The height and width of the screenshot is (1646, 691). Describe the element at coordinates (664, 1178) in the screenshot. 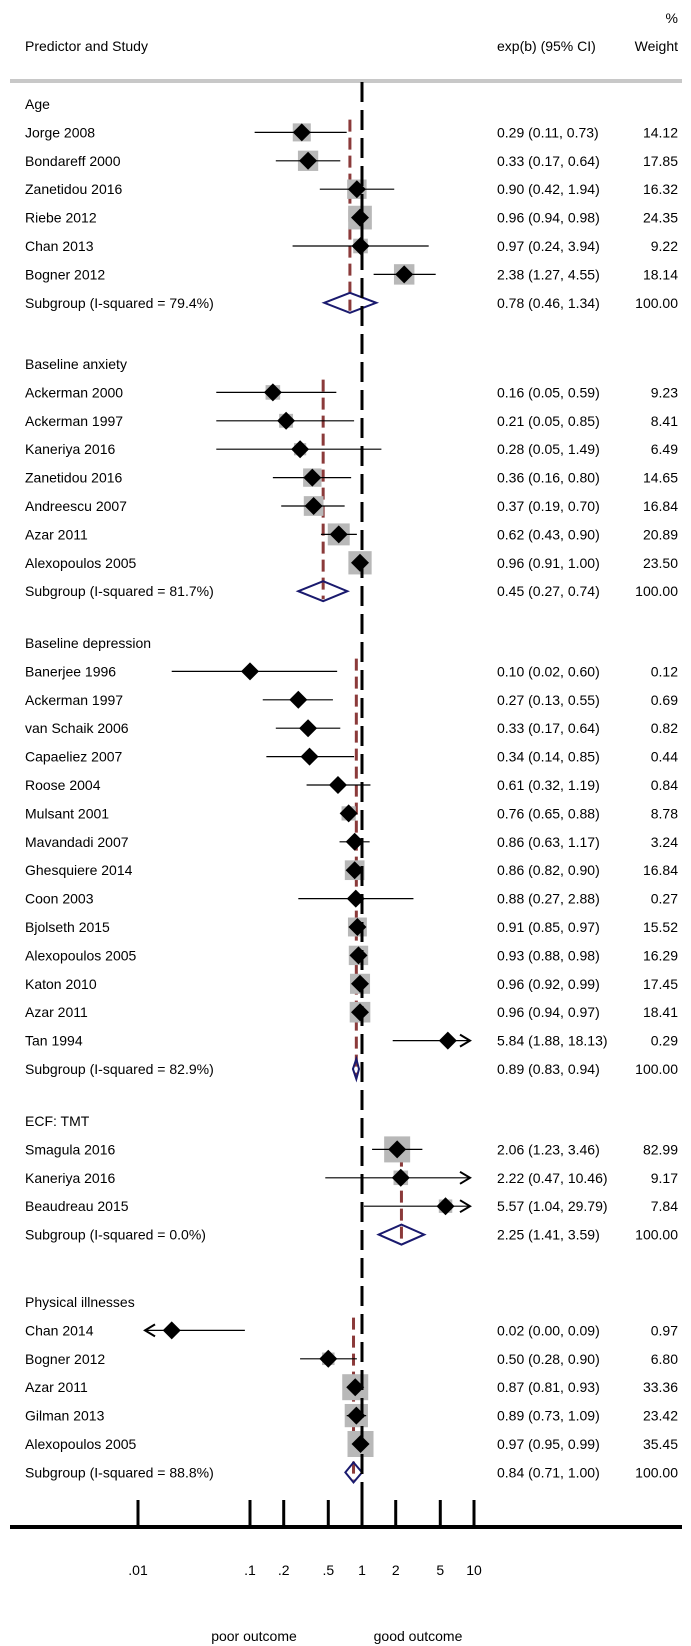

I see `study-weight: 9.17` at that location.